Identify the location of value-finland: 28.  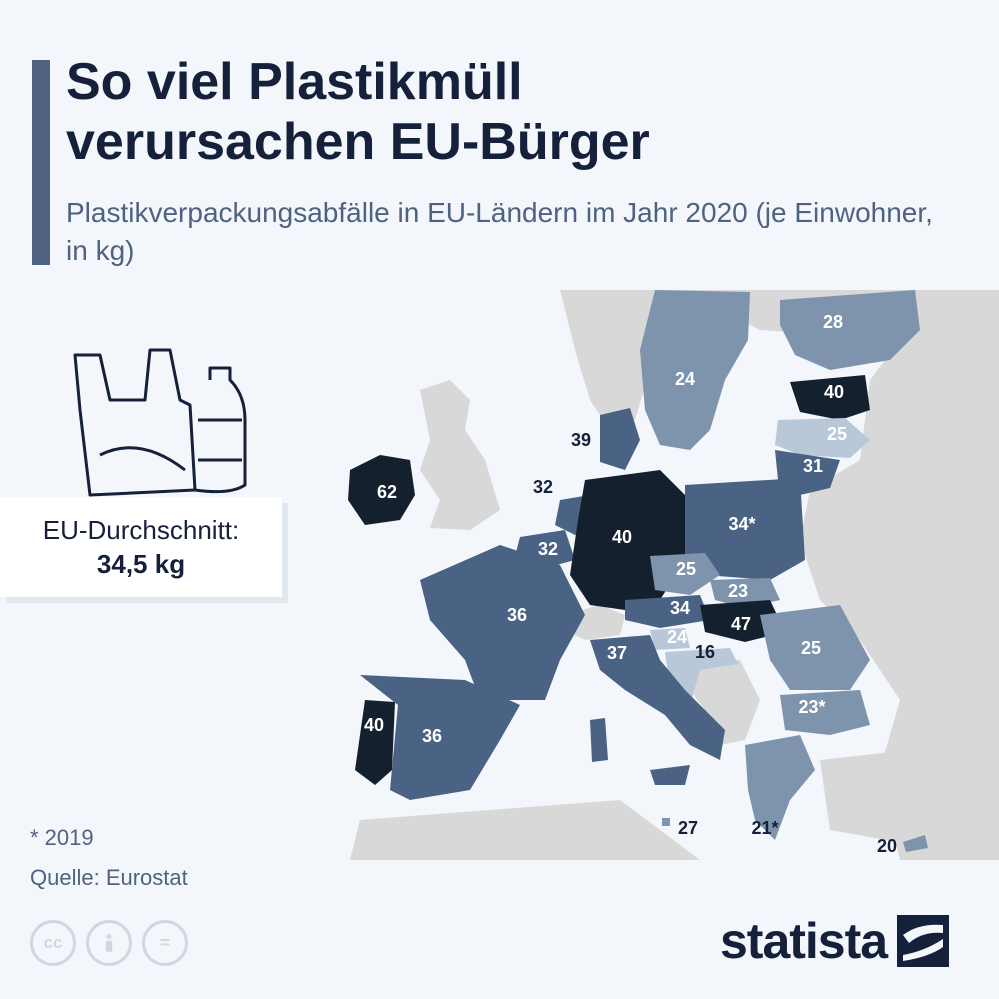
(833, 322).